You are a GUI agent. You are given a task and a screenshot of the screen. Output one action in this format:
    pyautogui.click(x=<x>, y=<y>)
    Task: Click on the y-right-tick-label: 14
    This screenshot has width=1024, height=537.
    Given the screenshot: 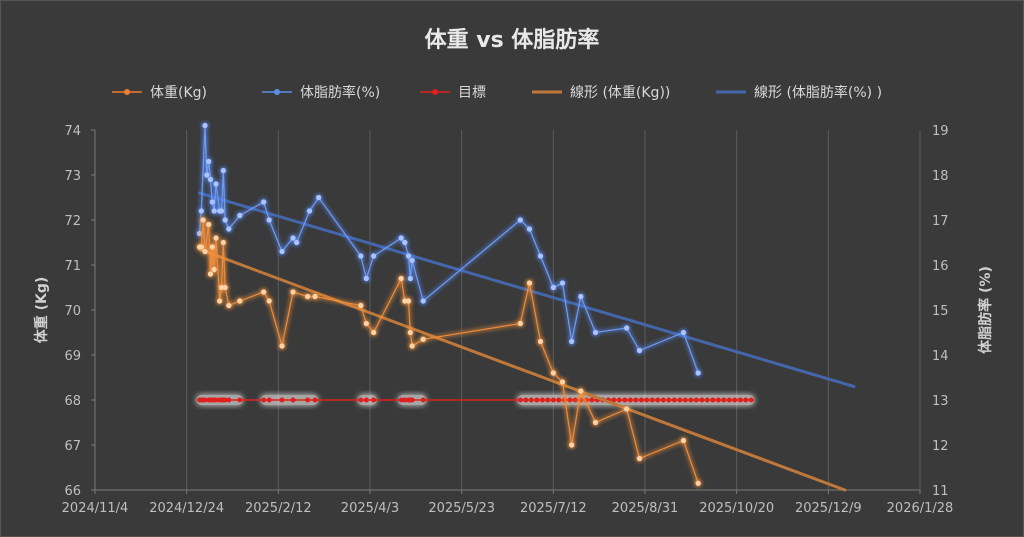 What is the action you would take?
    pyautogui.click(x=940, y=356)
    